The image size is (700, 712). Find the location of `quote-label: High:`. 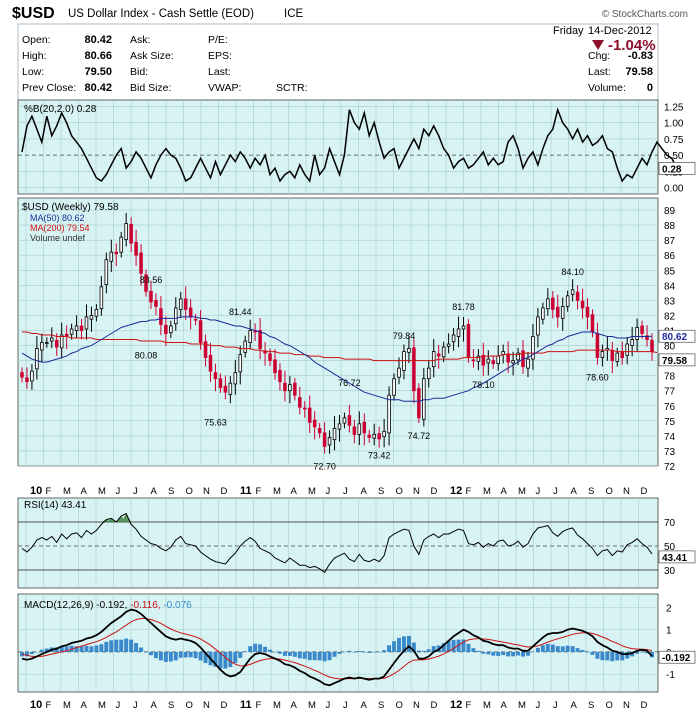

quote-label: High: is located at coordinates (34, 56).